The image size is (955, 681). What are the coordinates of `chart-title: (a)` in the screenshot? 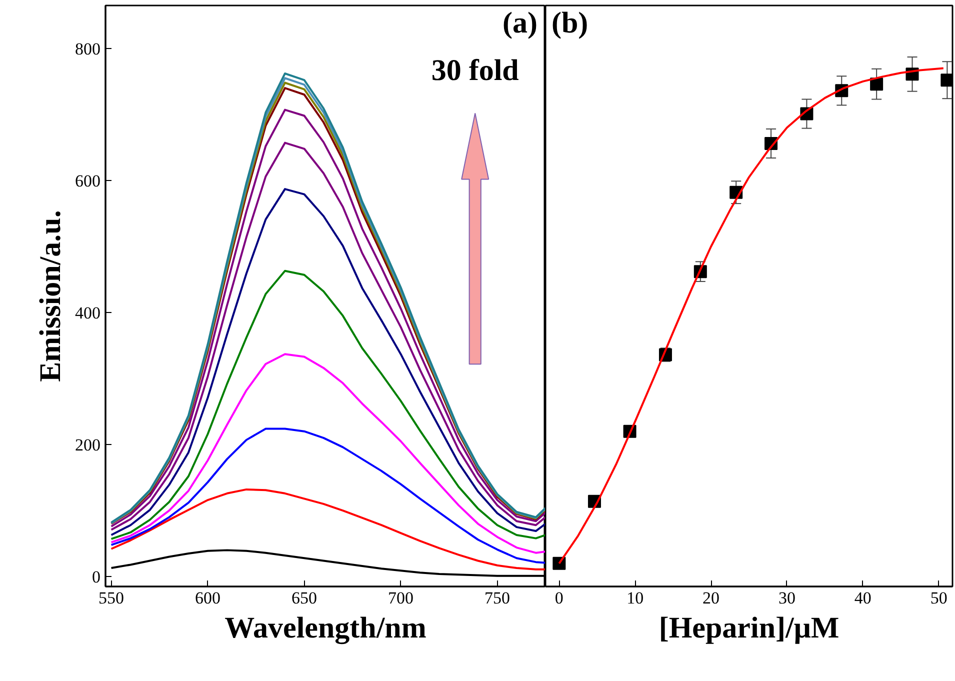 It's located at (520, 23).